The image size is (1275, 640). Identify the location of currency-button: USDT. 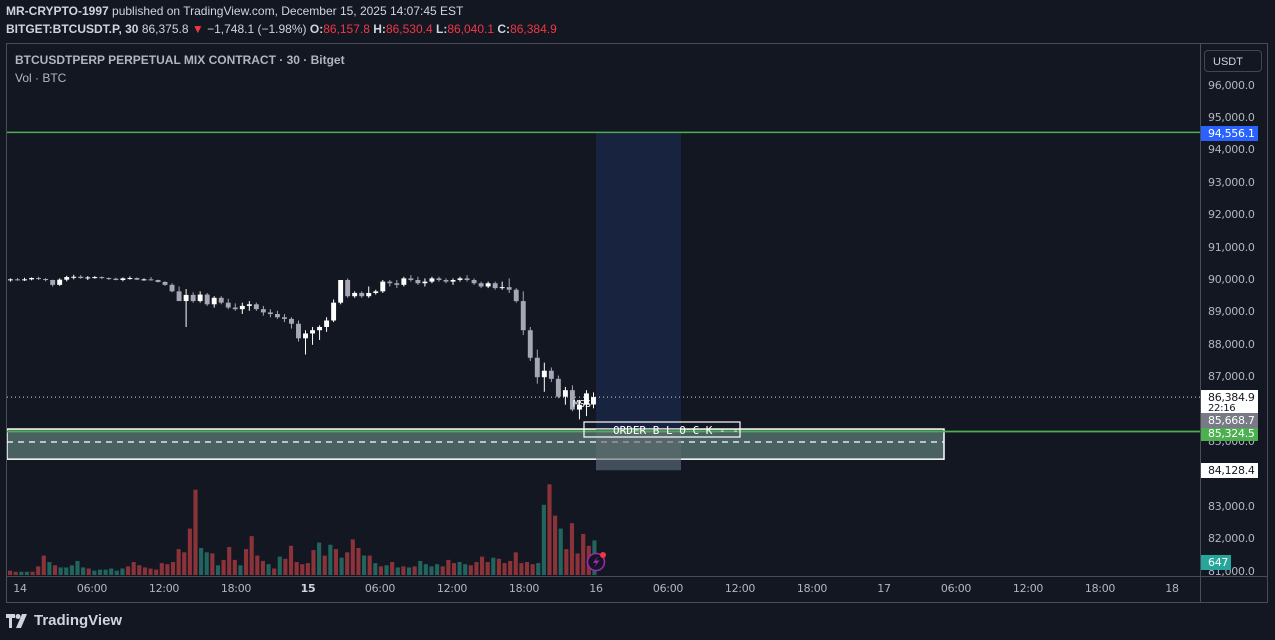
(1233, 61).